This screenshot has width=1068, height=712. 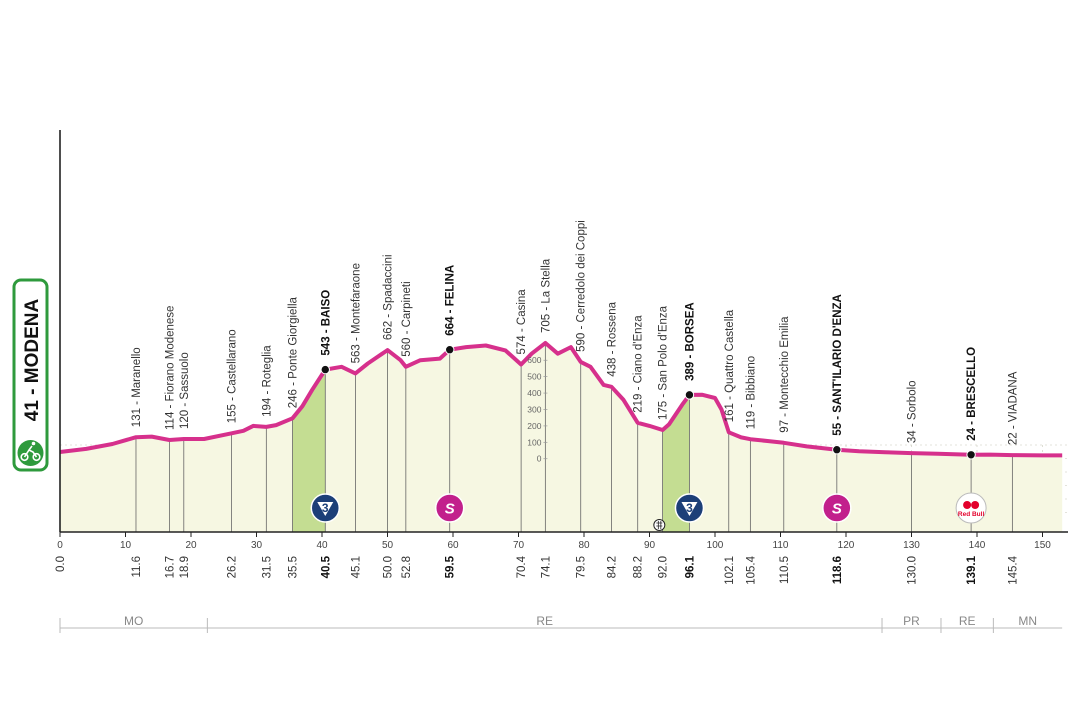 I want to click on distance-tick-label: 150, so click(x=1042, y=545).